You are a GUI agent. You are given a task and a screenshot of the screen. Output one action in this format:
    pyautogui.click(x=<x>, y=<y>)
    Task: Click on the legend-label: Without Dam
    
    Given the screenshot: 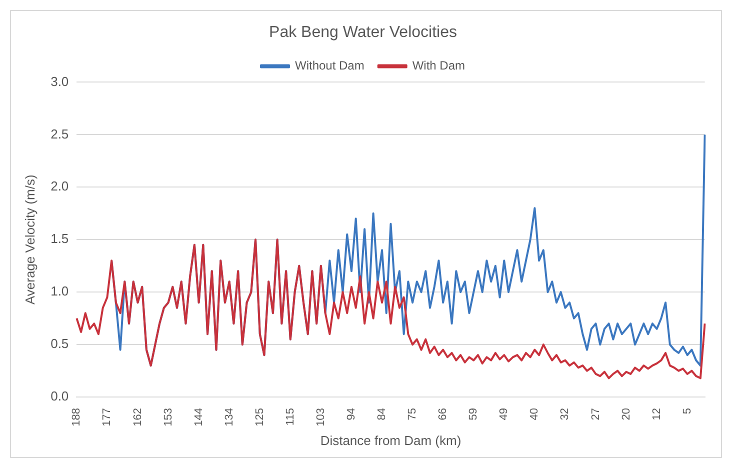 What is the action you would take?
    pyautogui.click(x=329, y=65)
    